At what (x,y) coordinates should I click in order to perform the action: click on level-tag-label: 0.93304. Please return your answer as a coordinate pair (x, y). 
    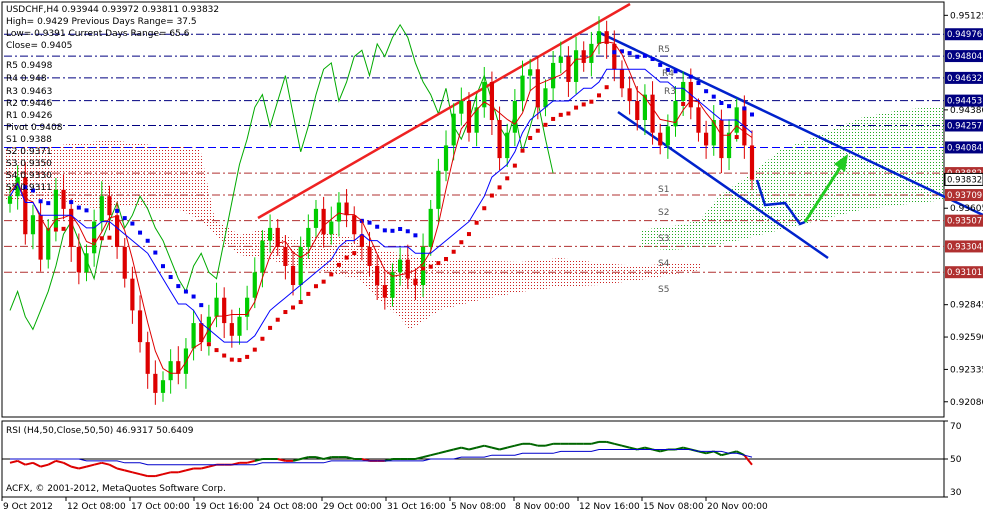
    Looking at the image, I should click on (964, 247).